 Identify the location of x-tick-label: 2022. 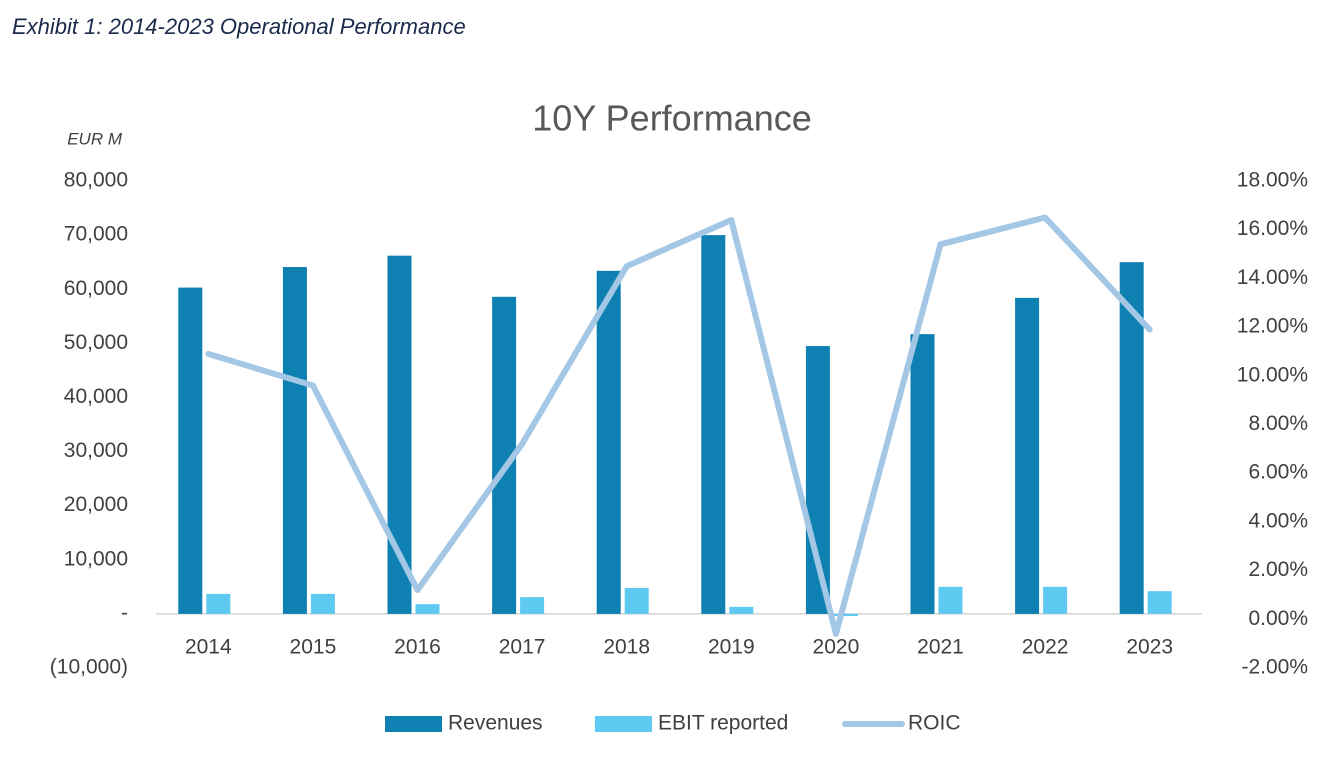
(1045, 647).